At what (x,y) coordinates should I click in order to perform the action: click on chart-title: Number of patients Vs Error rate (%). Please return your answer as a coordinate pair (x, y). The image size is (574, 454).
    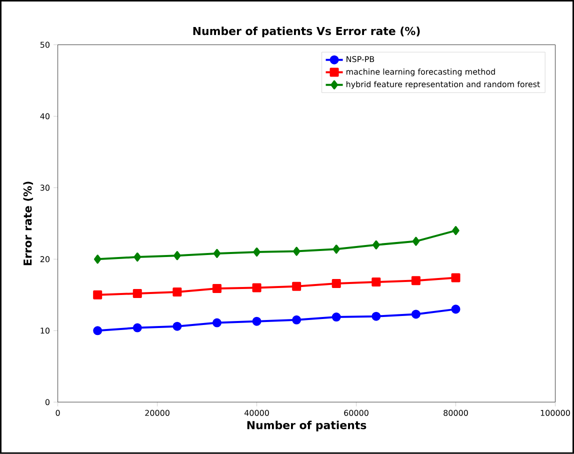
    Looking at the image, I should click on (306, 32).